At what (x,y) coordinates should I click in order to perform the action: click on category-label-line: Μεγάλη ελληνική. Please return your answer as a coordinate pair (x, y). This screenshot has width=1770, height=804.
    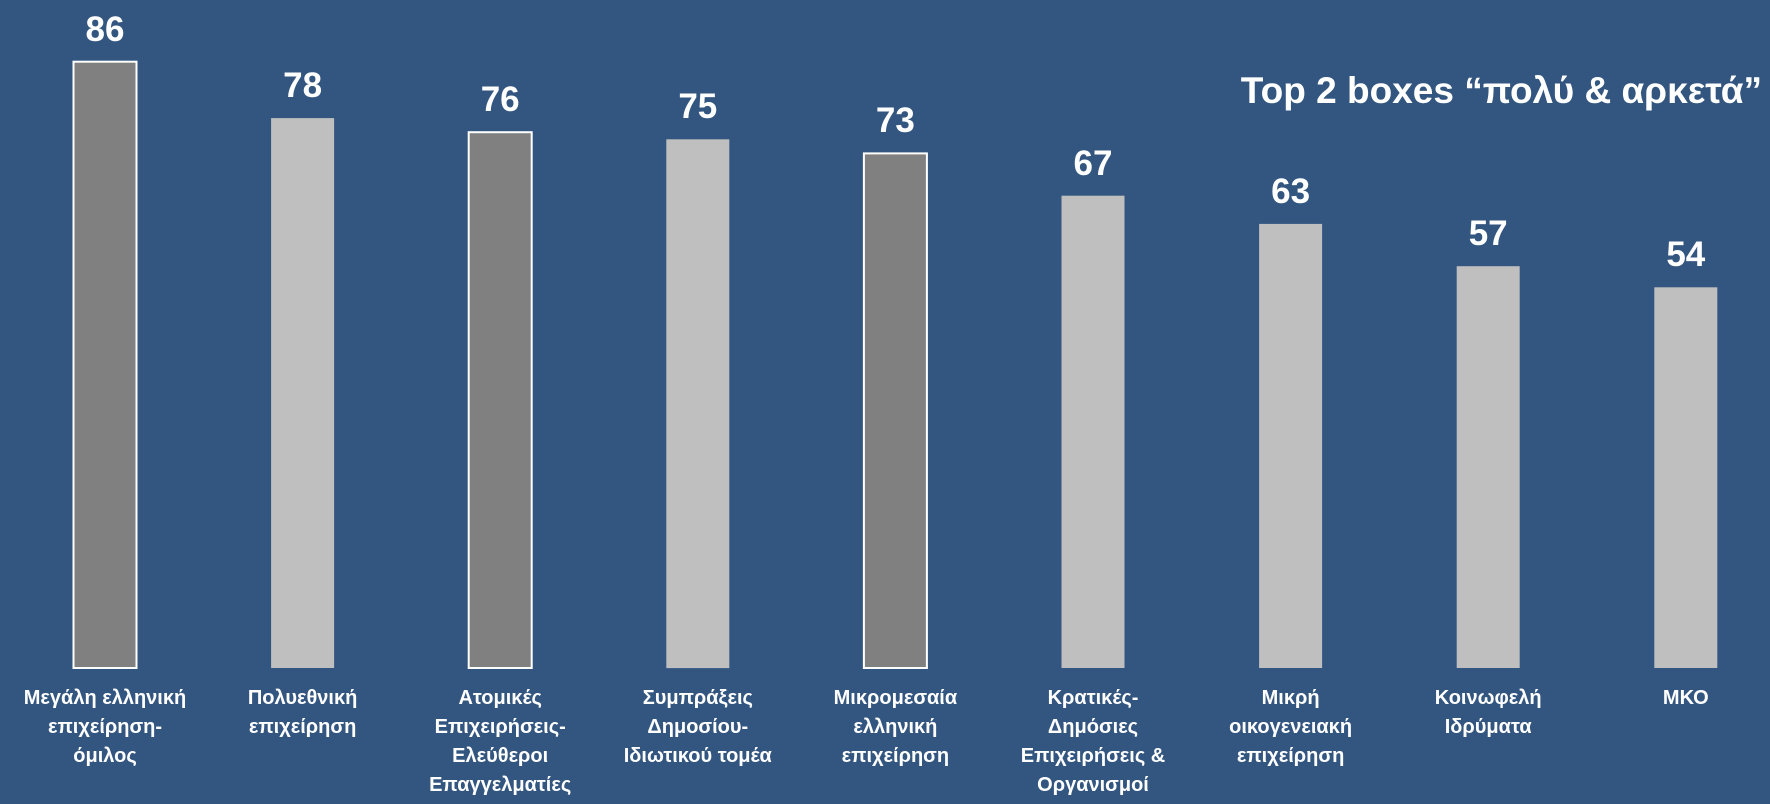
    Looking at the image, I should click on (105, 698).